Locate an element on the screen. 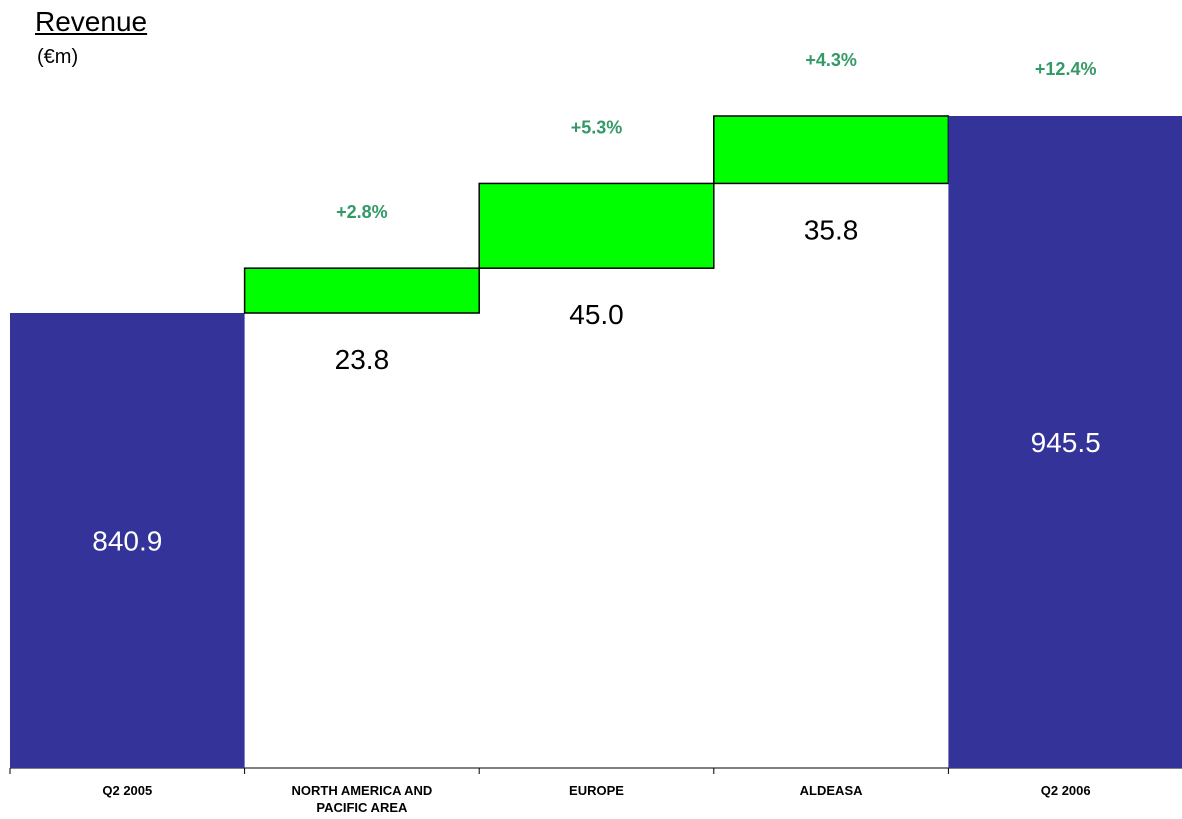 This screenshot has height=819, width=1182. x-tick-label-3: ALDEASA is located at coordinates (831, 790).